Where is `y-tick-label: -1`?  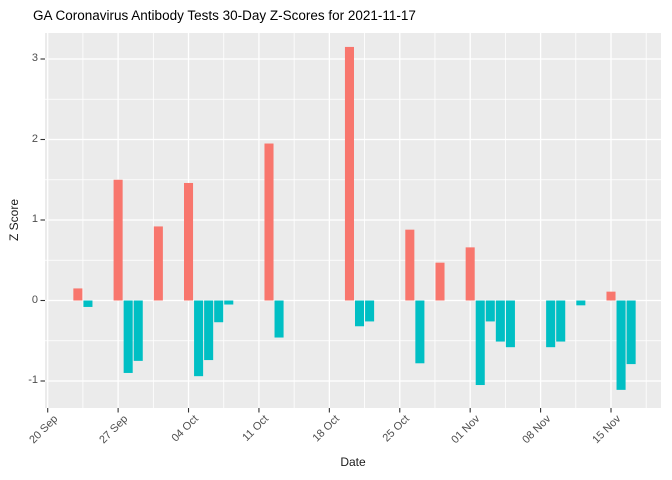 y-tick-label: -1 is located at coordinates (33, 380).